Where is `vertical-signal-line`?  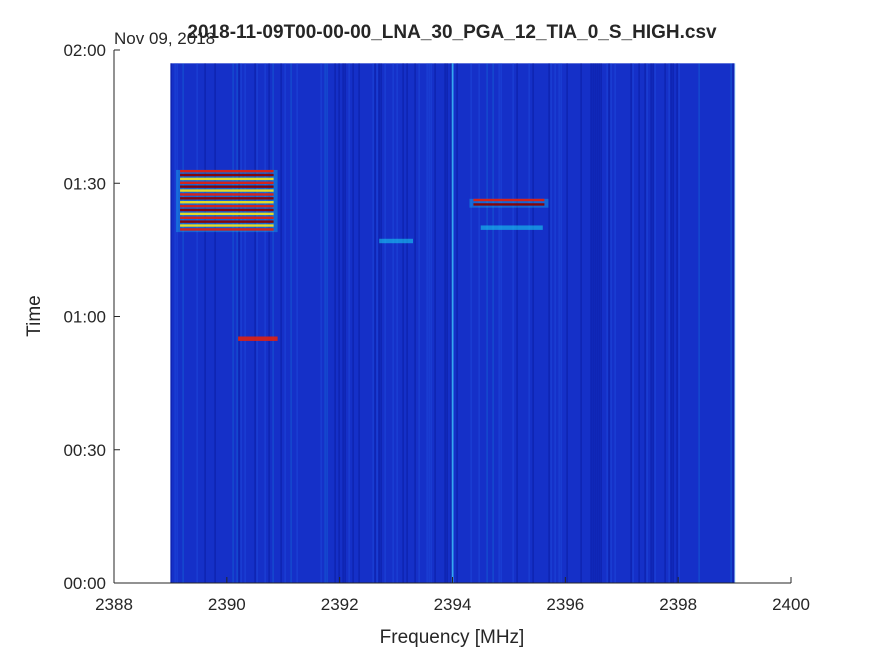
vertical-signal-line is located at coordinates (452, 323).